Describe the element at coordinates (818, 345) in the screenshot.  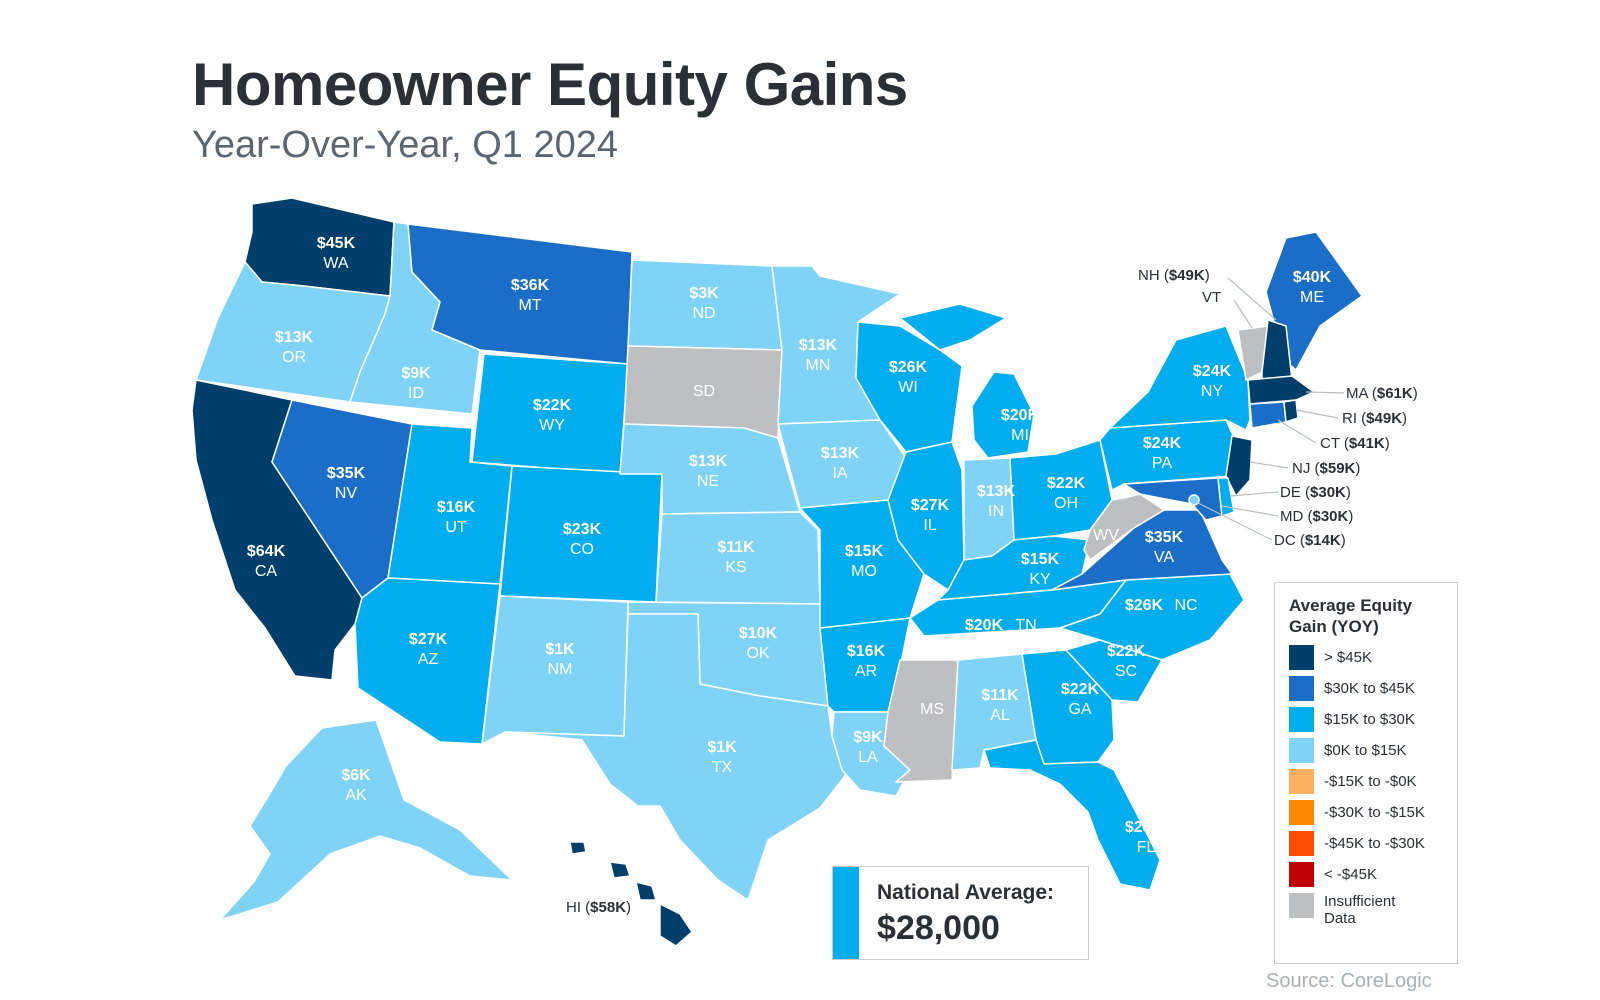
I see `label-MN-value: $13K` at that location.